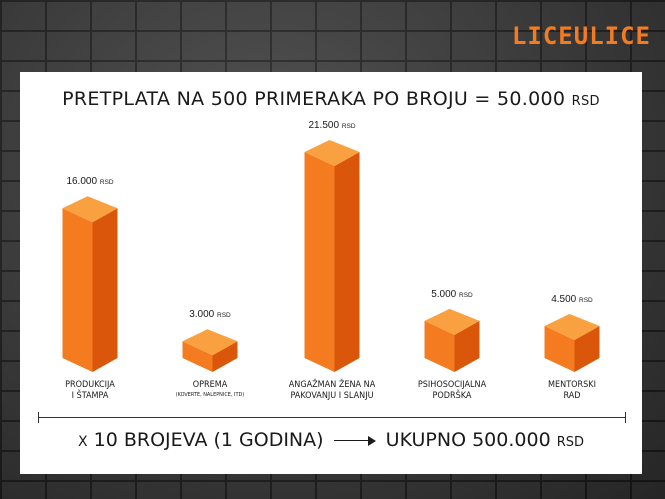 The height and width of the screenshot is (499, 665). Describe the element at coordinates (572, 299) in the screenshot. I see `value-label-5: 4.500 RSD` at that location.